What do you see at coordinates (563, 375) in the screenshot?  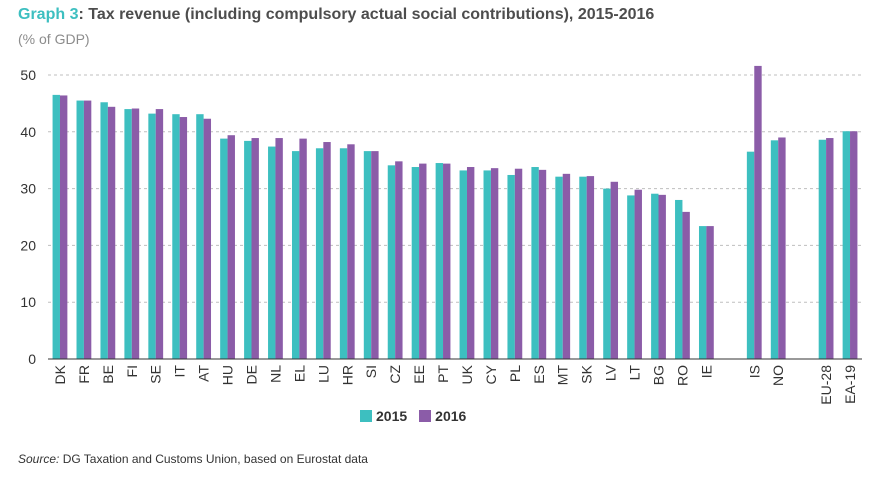 I see `x-tick-label: MT` at bounding box center [563, 375].